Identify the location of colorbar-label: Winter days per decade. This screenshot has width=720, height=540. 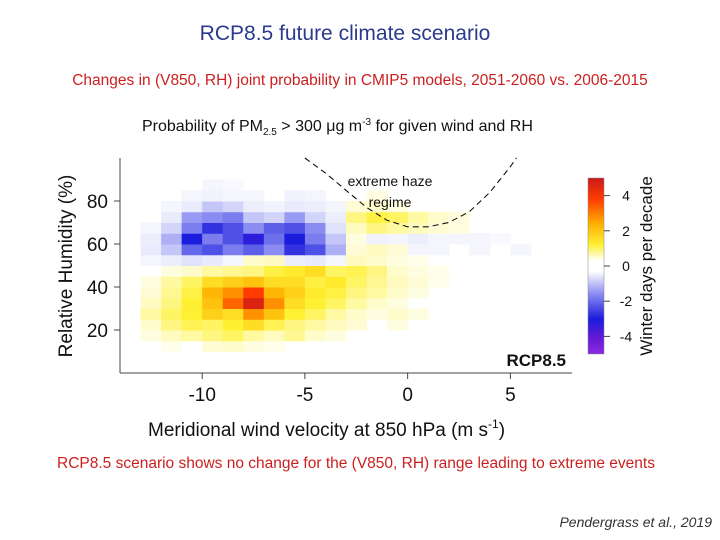
(646, 266).